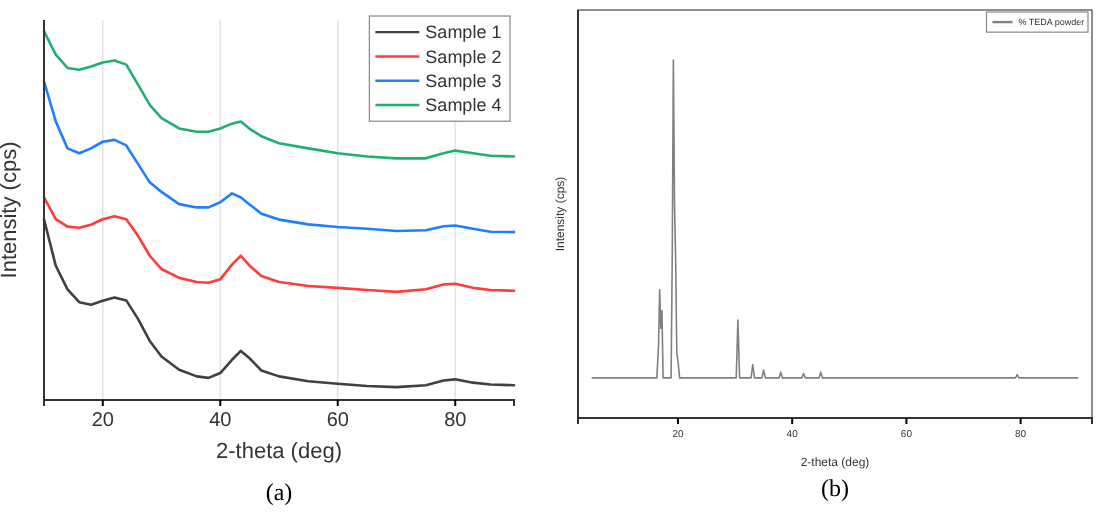  What do you see at coordinates (279, 452) in the screenshot?
I see `x-axis-title: 2-theta (deg)` at bounding box center [279, 452].